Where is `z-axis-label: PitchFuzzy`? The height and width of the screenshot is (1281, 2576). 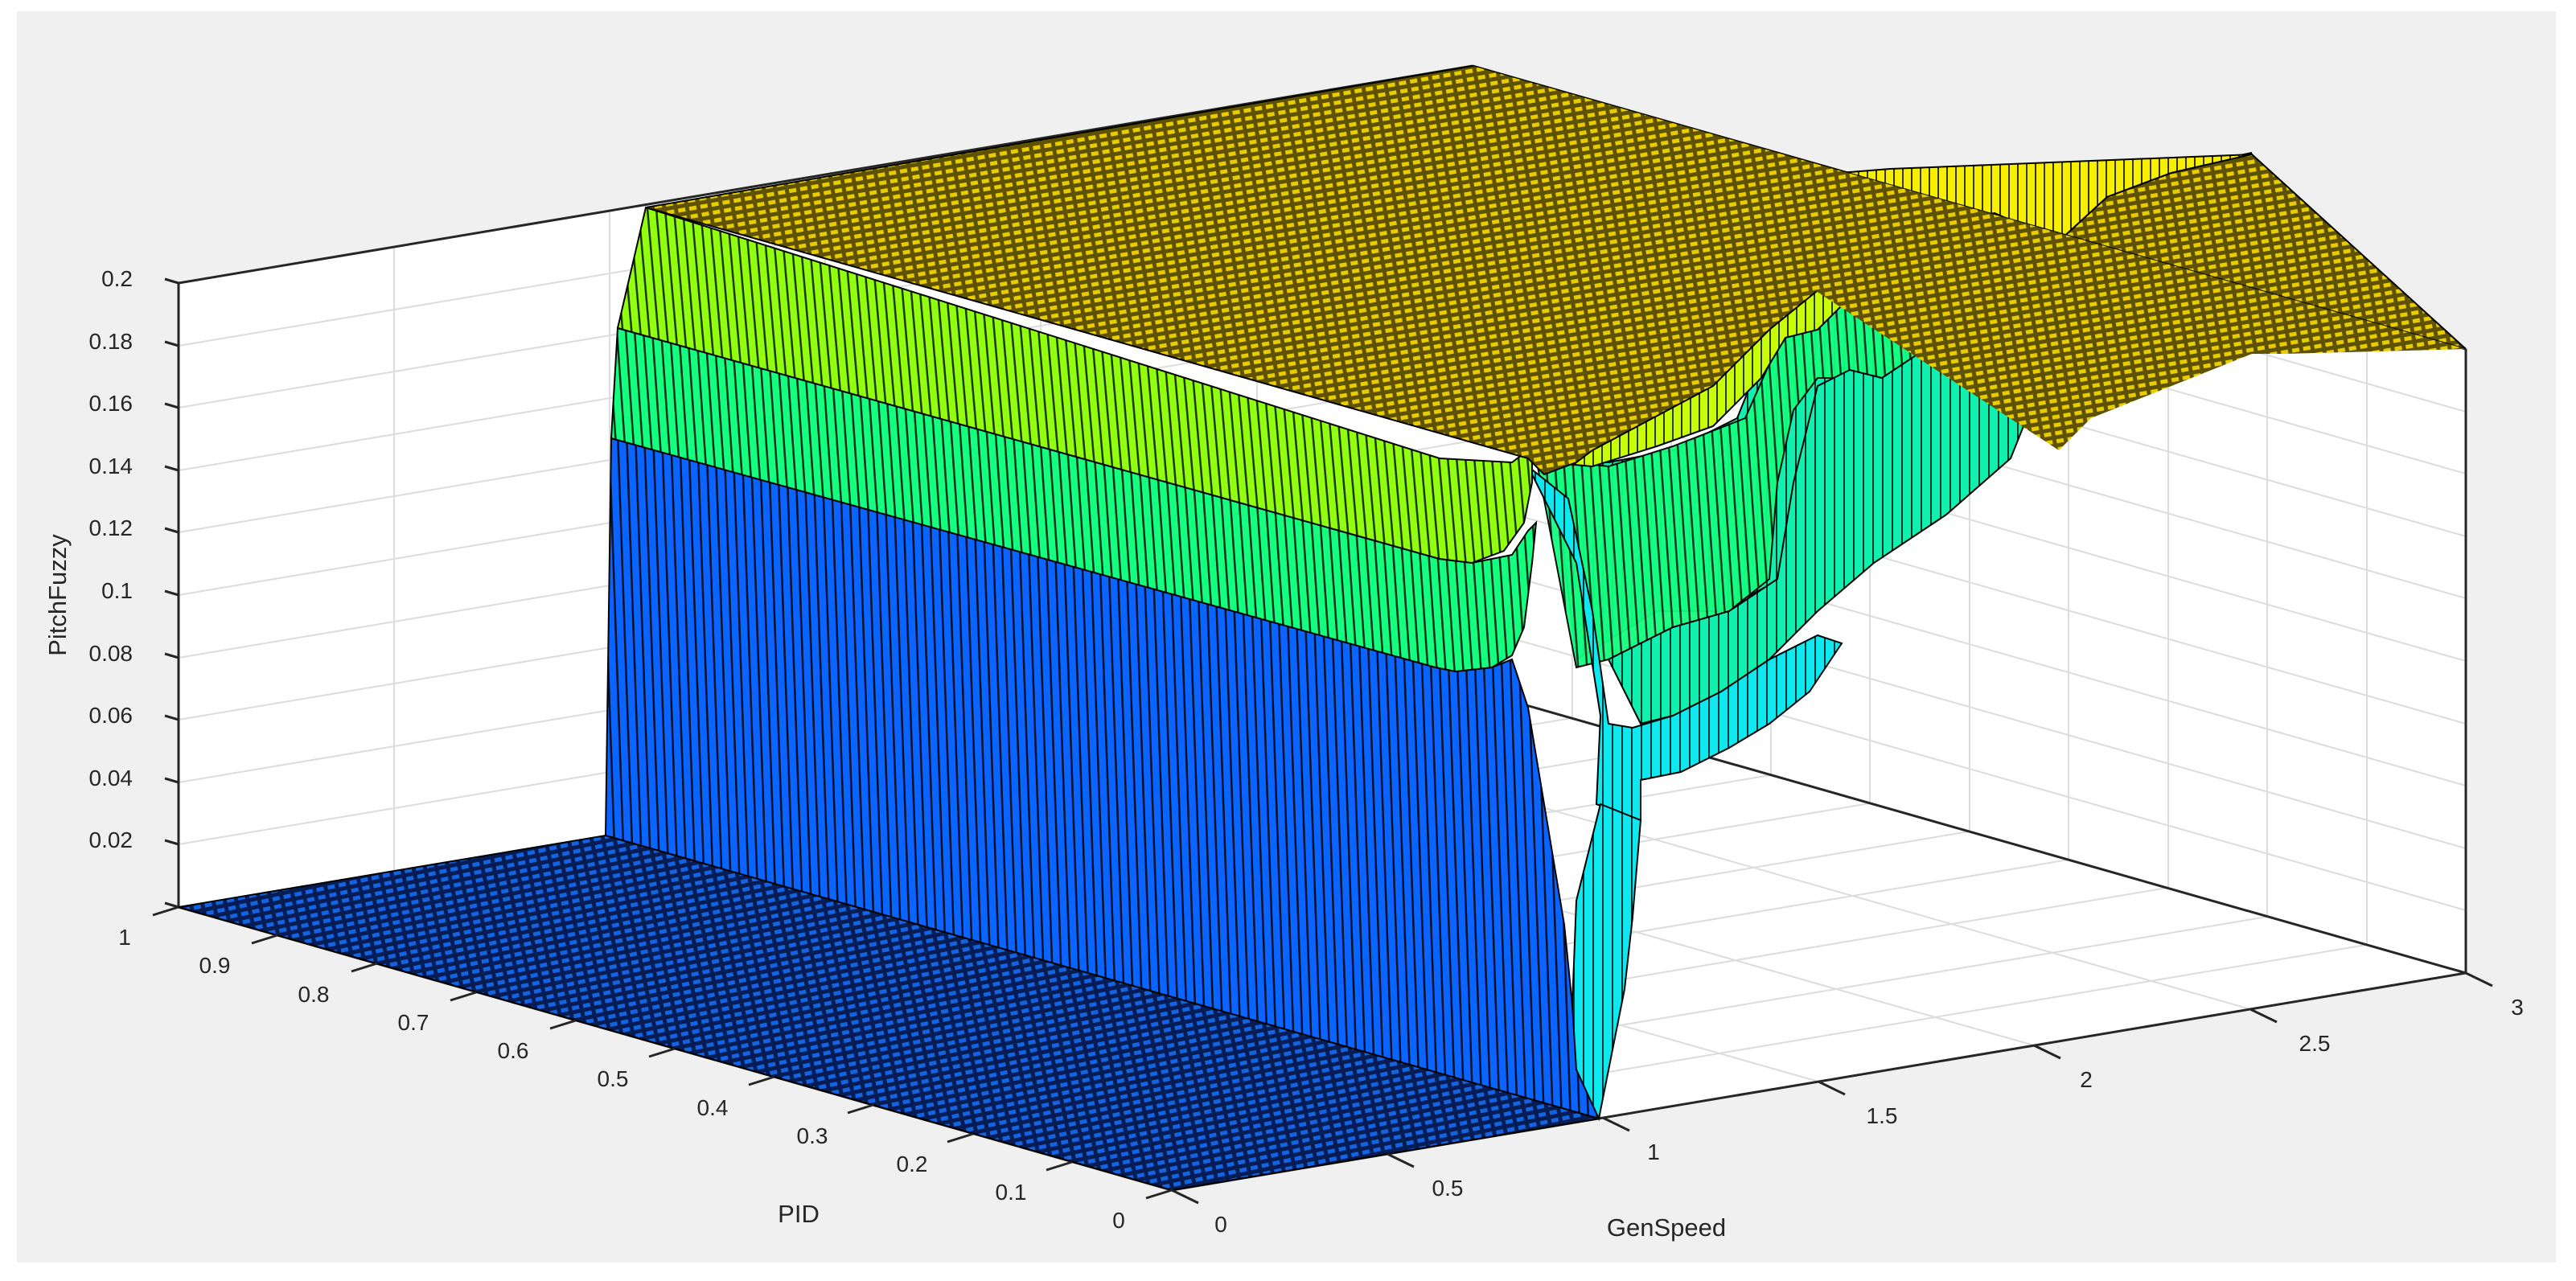 z-axis-label: PitchFuzzy is located at coordinates (57, 595).